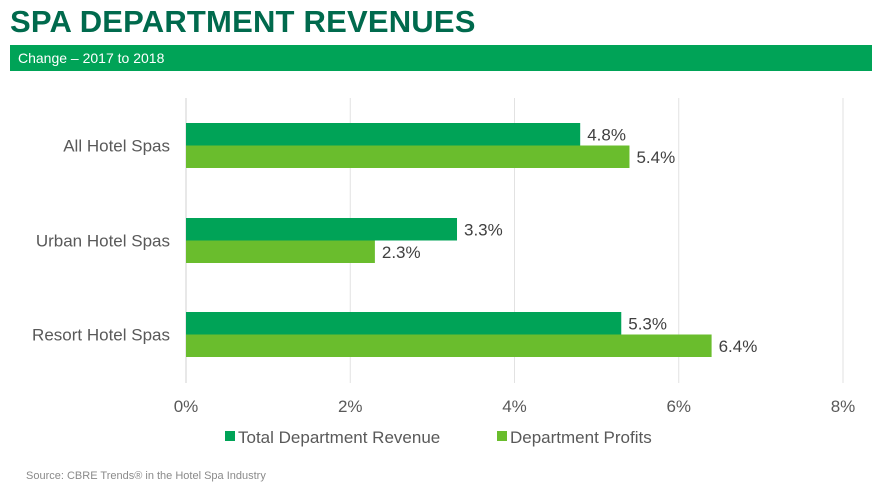  I want to click on data-label: 5.3%, so click(647, 323).